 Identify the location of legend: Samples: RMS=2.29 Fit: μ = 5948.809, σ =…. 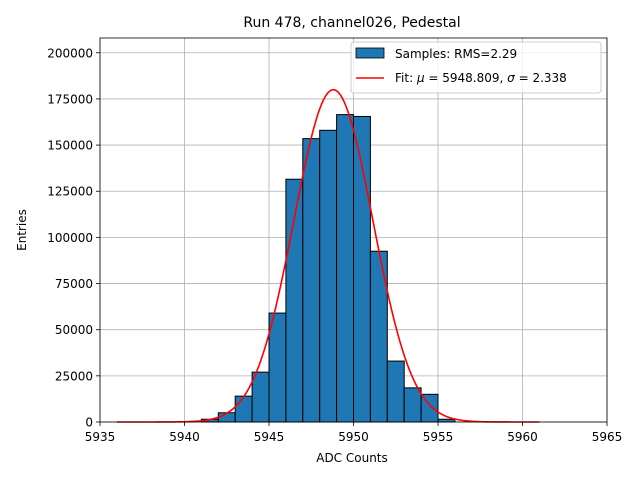
(476, 67).